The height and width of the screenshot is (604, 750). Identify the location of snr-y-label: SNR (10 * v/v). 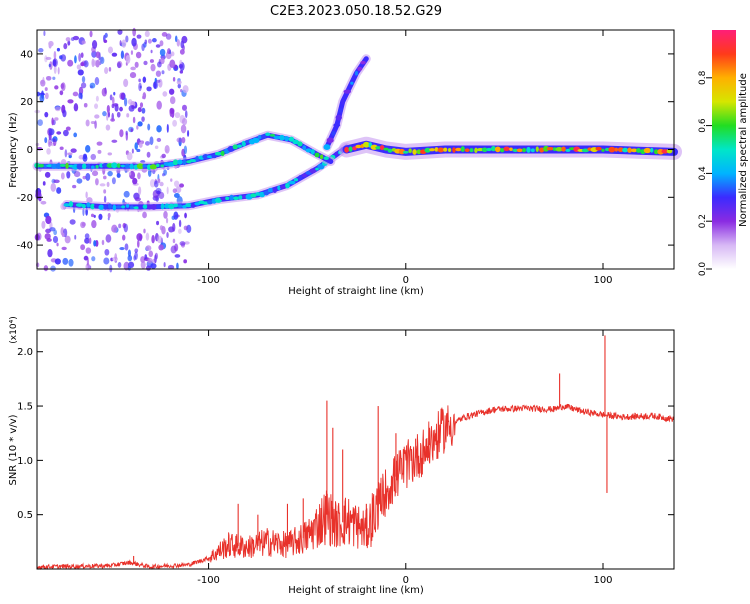
(13, 449).